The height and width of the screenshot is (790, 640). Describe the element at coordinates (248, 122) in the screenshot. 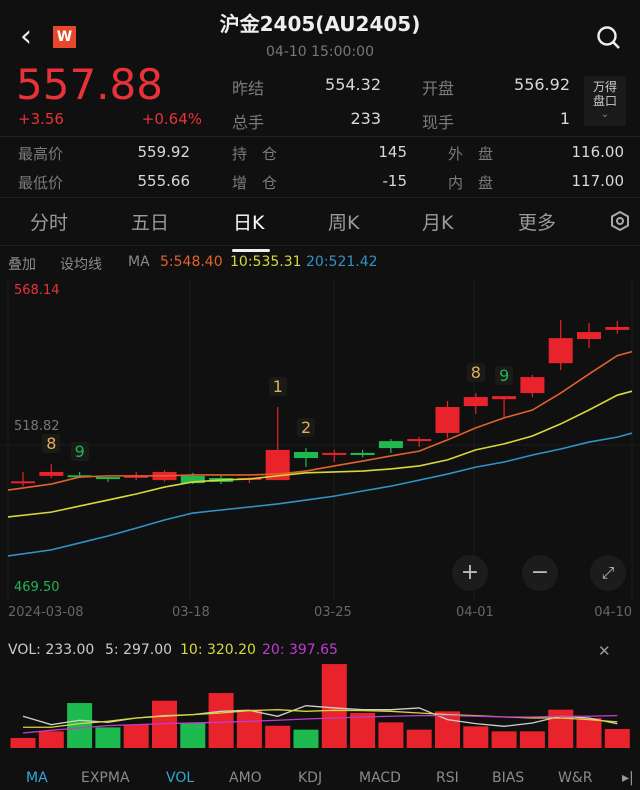

I see `stat-label: 总手` at that location.